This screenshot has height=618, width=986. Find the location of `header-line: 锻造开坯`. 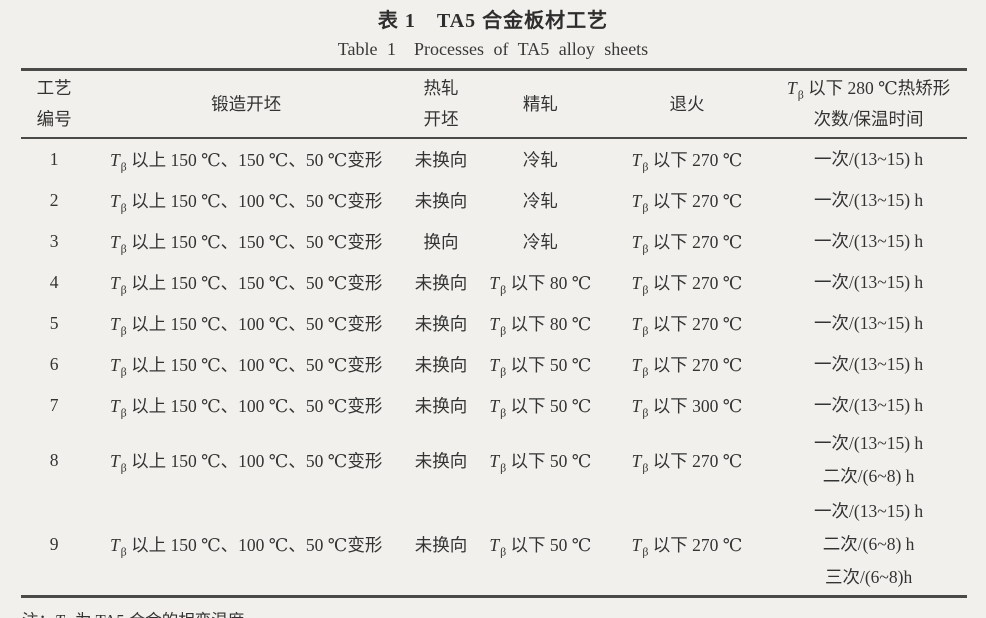

header-line: 锻造开坯 is located at coordinates (246, 103).